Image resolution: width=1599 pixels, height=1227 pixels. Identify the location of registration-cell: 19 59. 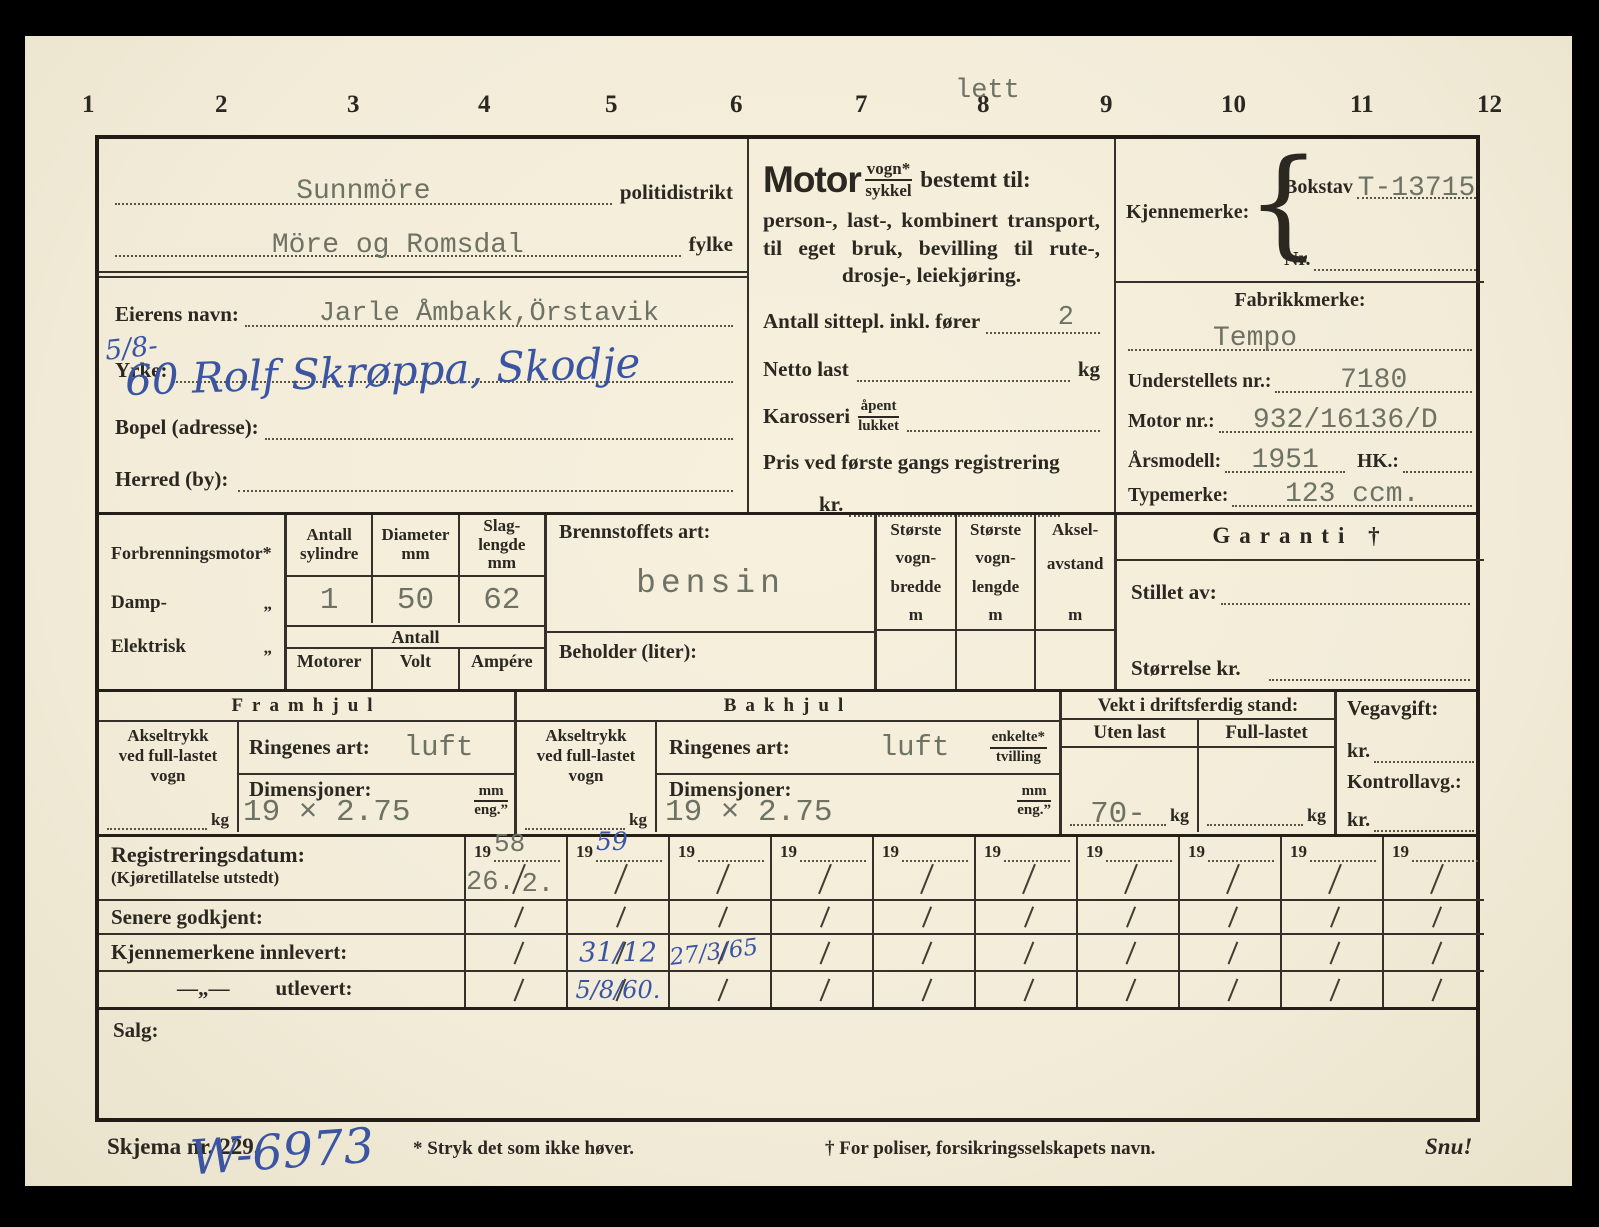
(618, 865).